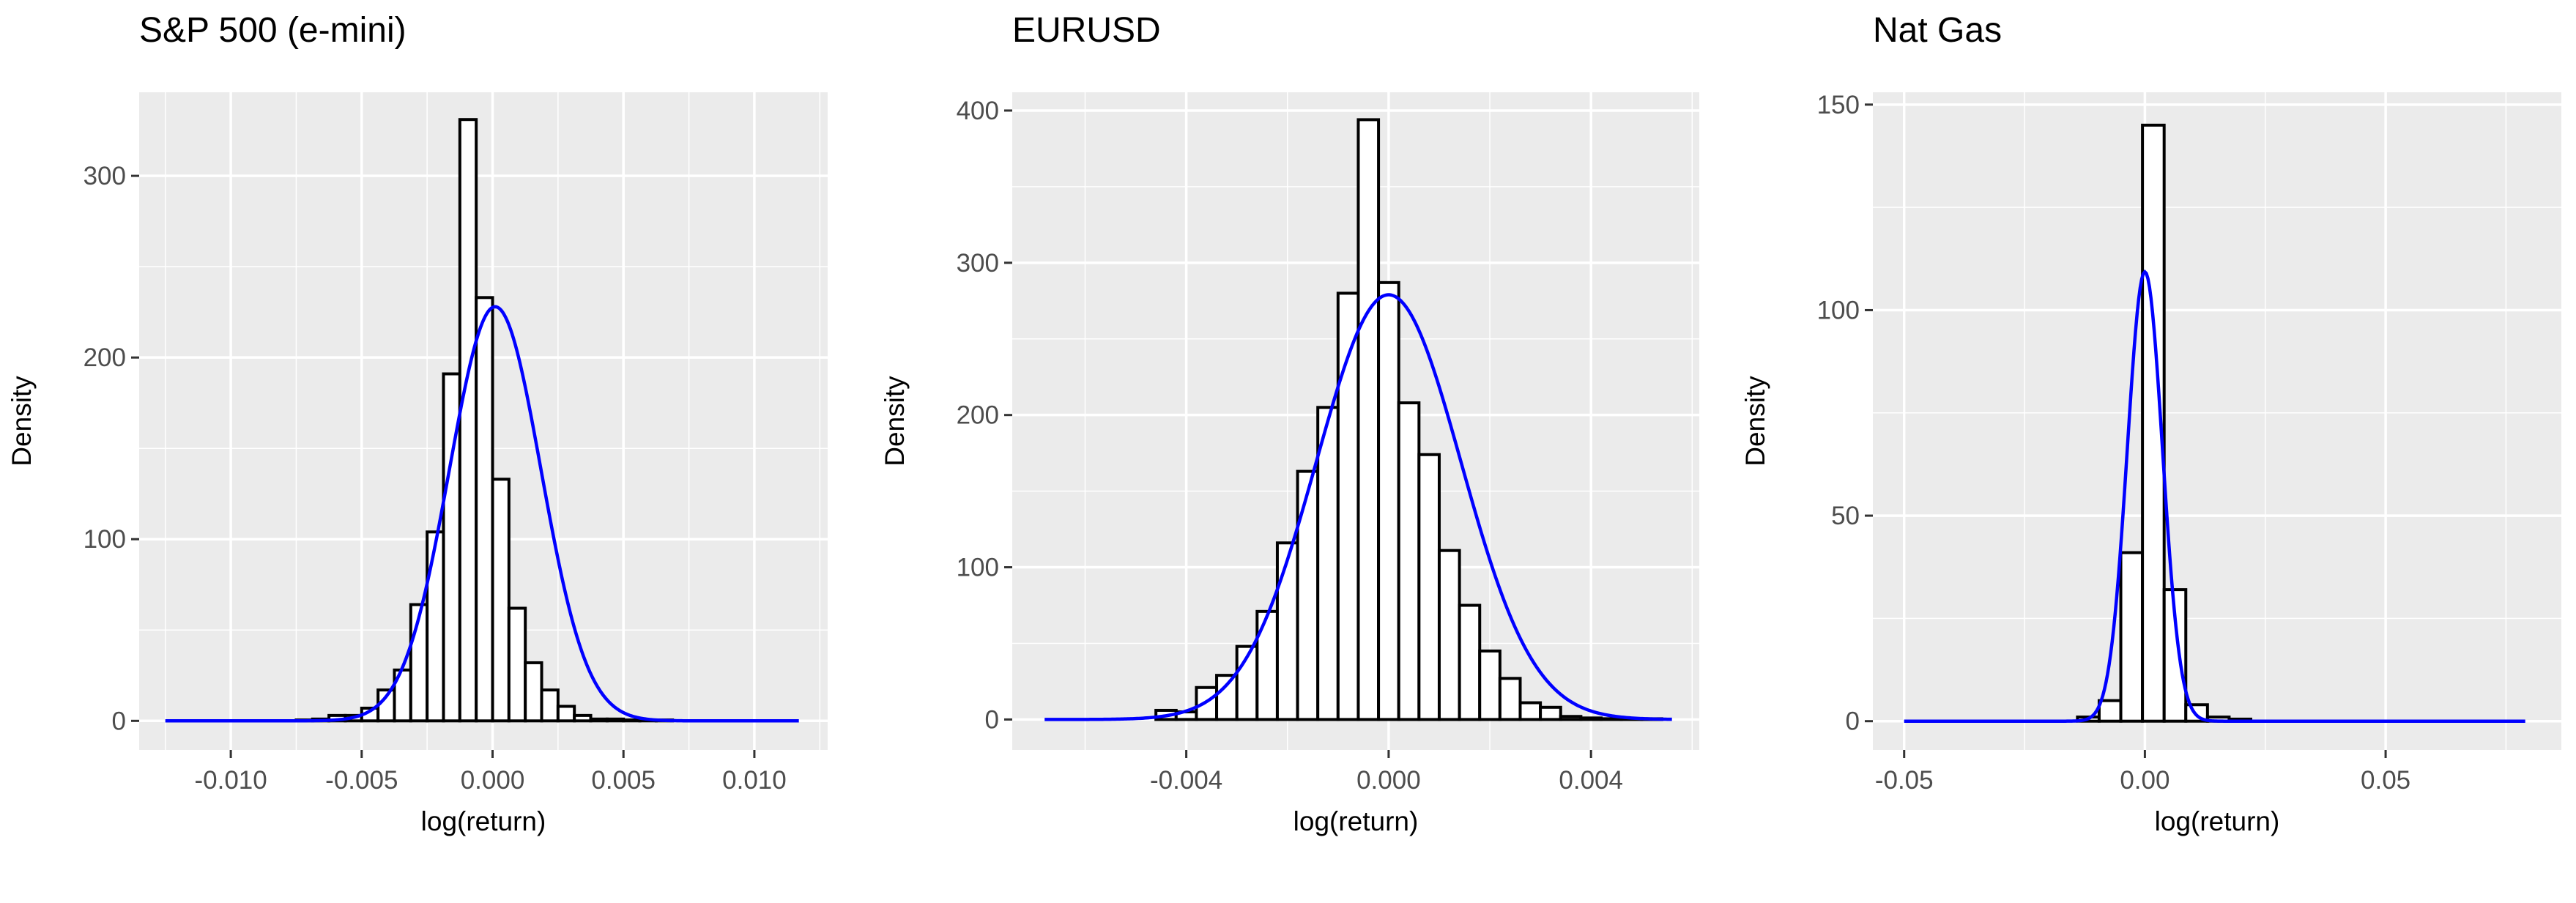 The image size is (2576, 903). I want to click on x-tick-label: -0.010, so click(230, 780).